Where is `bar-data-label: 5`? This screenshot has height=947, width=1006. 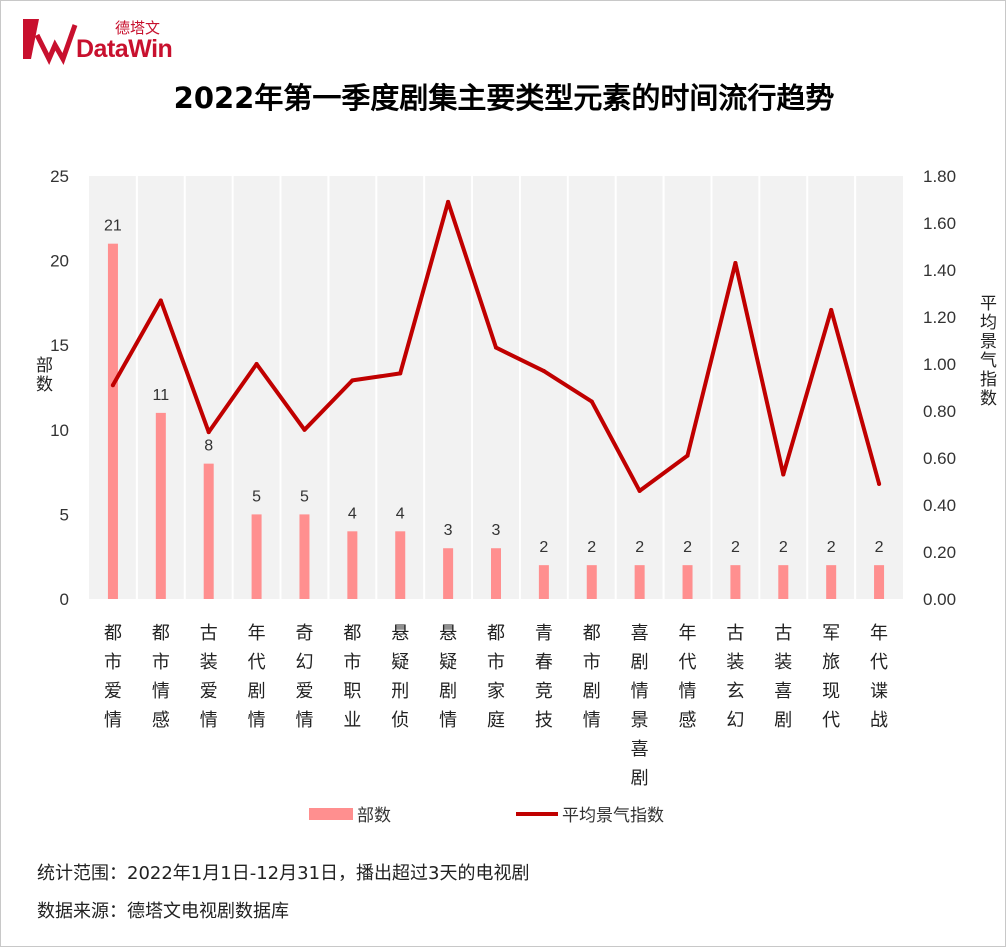
bar-data-label: 5 is located at coordinates (304, 496).